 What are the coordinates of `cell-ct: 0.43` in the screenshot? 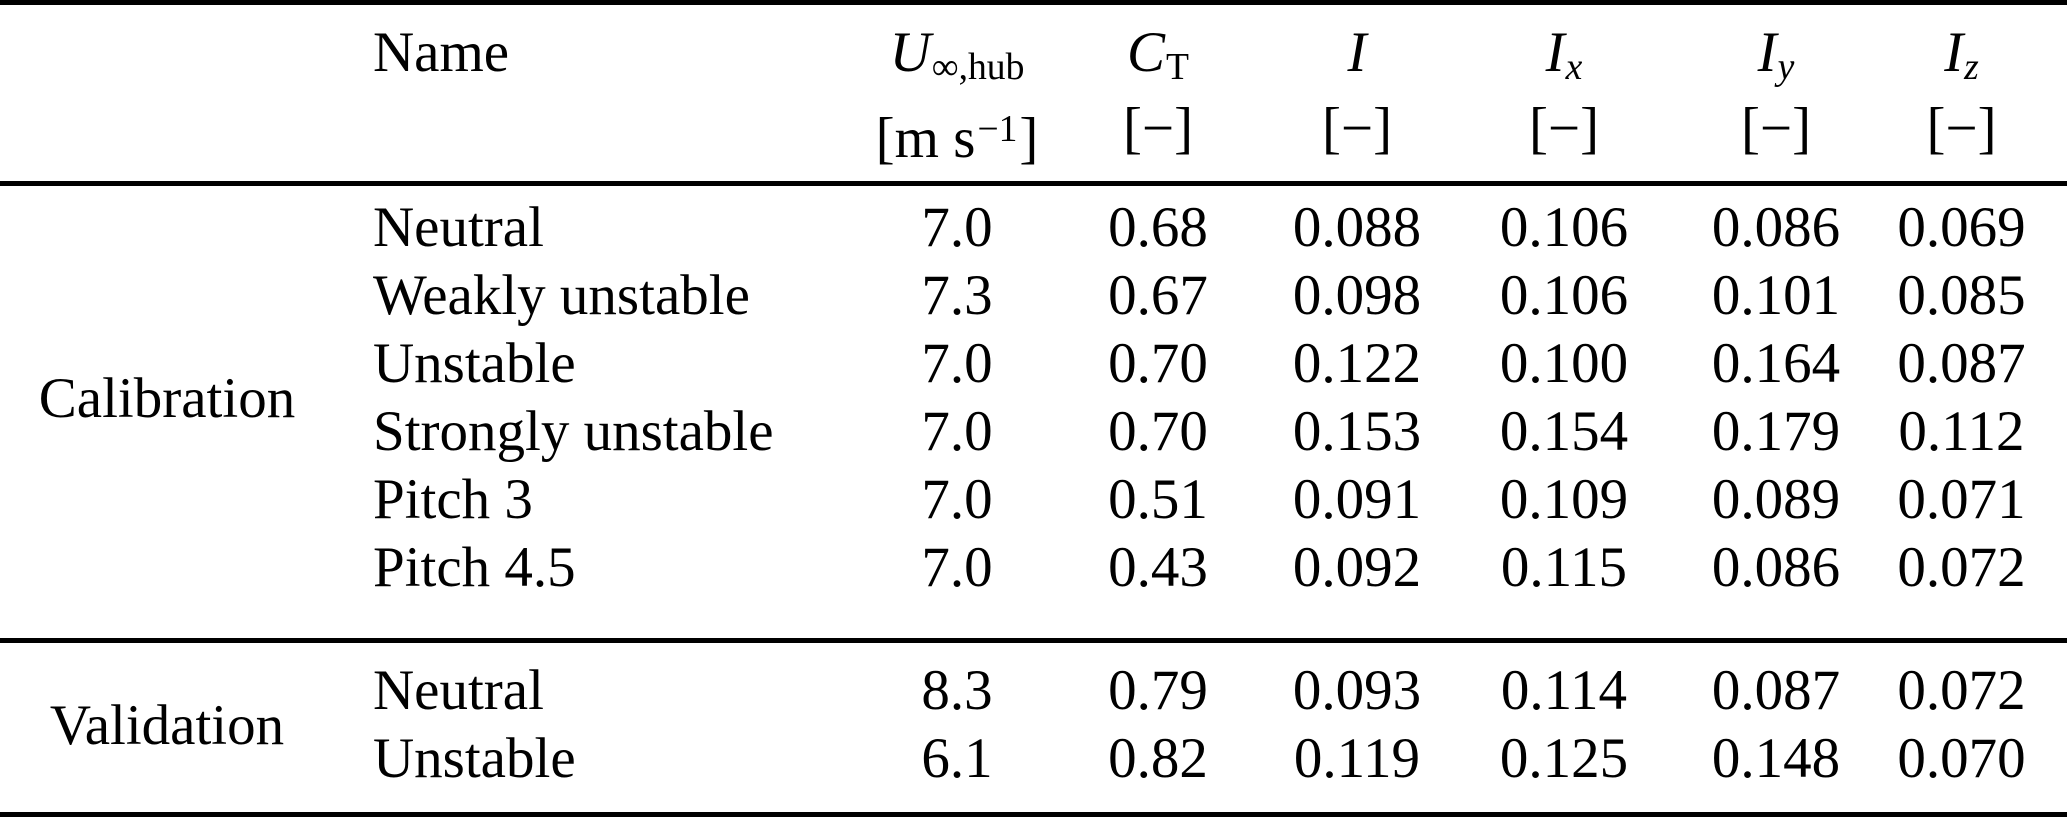 It's located at (1158, 567).